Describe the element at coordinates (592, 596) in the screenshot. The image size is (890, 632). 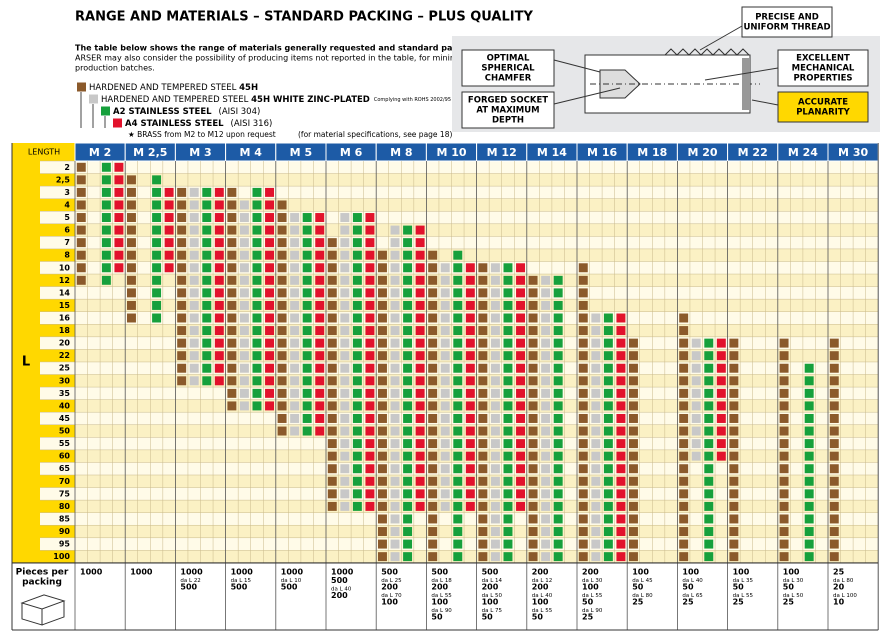
I see `packing-threshold: da L 55` at that location.